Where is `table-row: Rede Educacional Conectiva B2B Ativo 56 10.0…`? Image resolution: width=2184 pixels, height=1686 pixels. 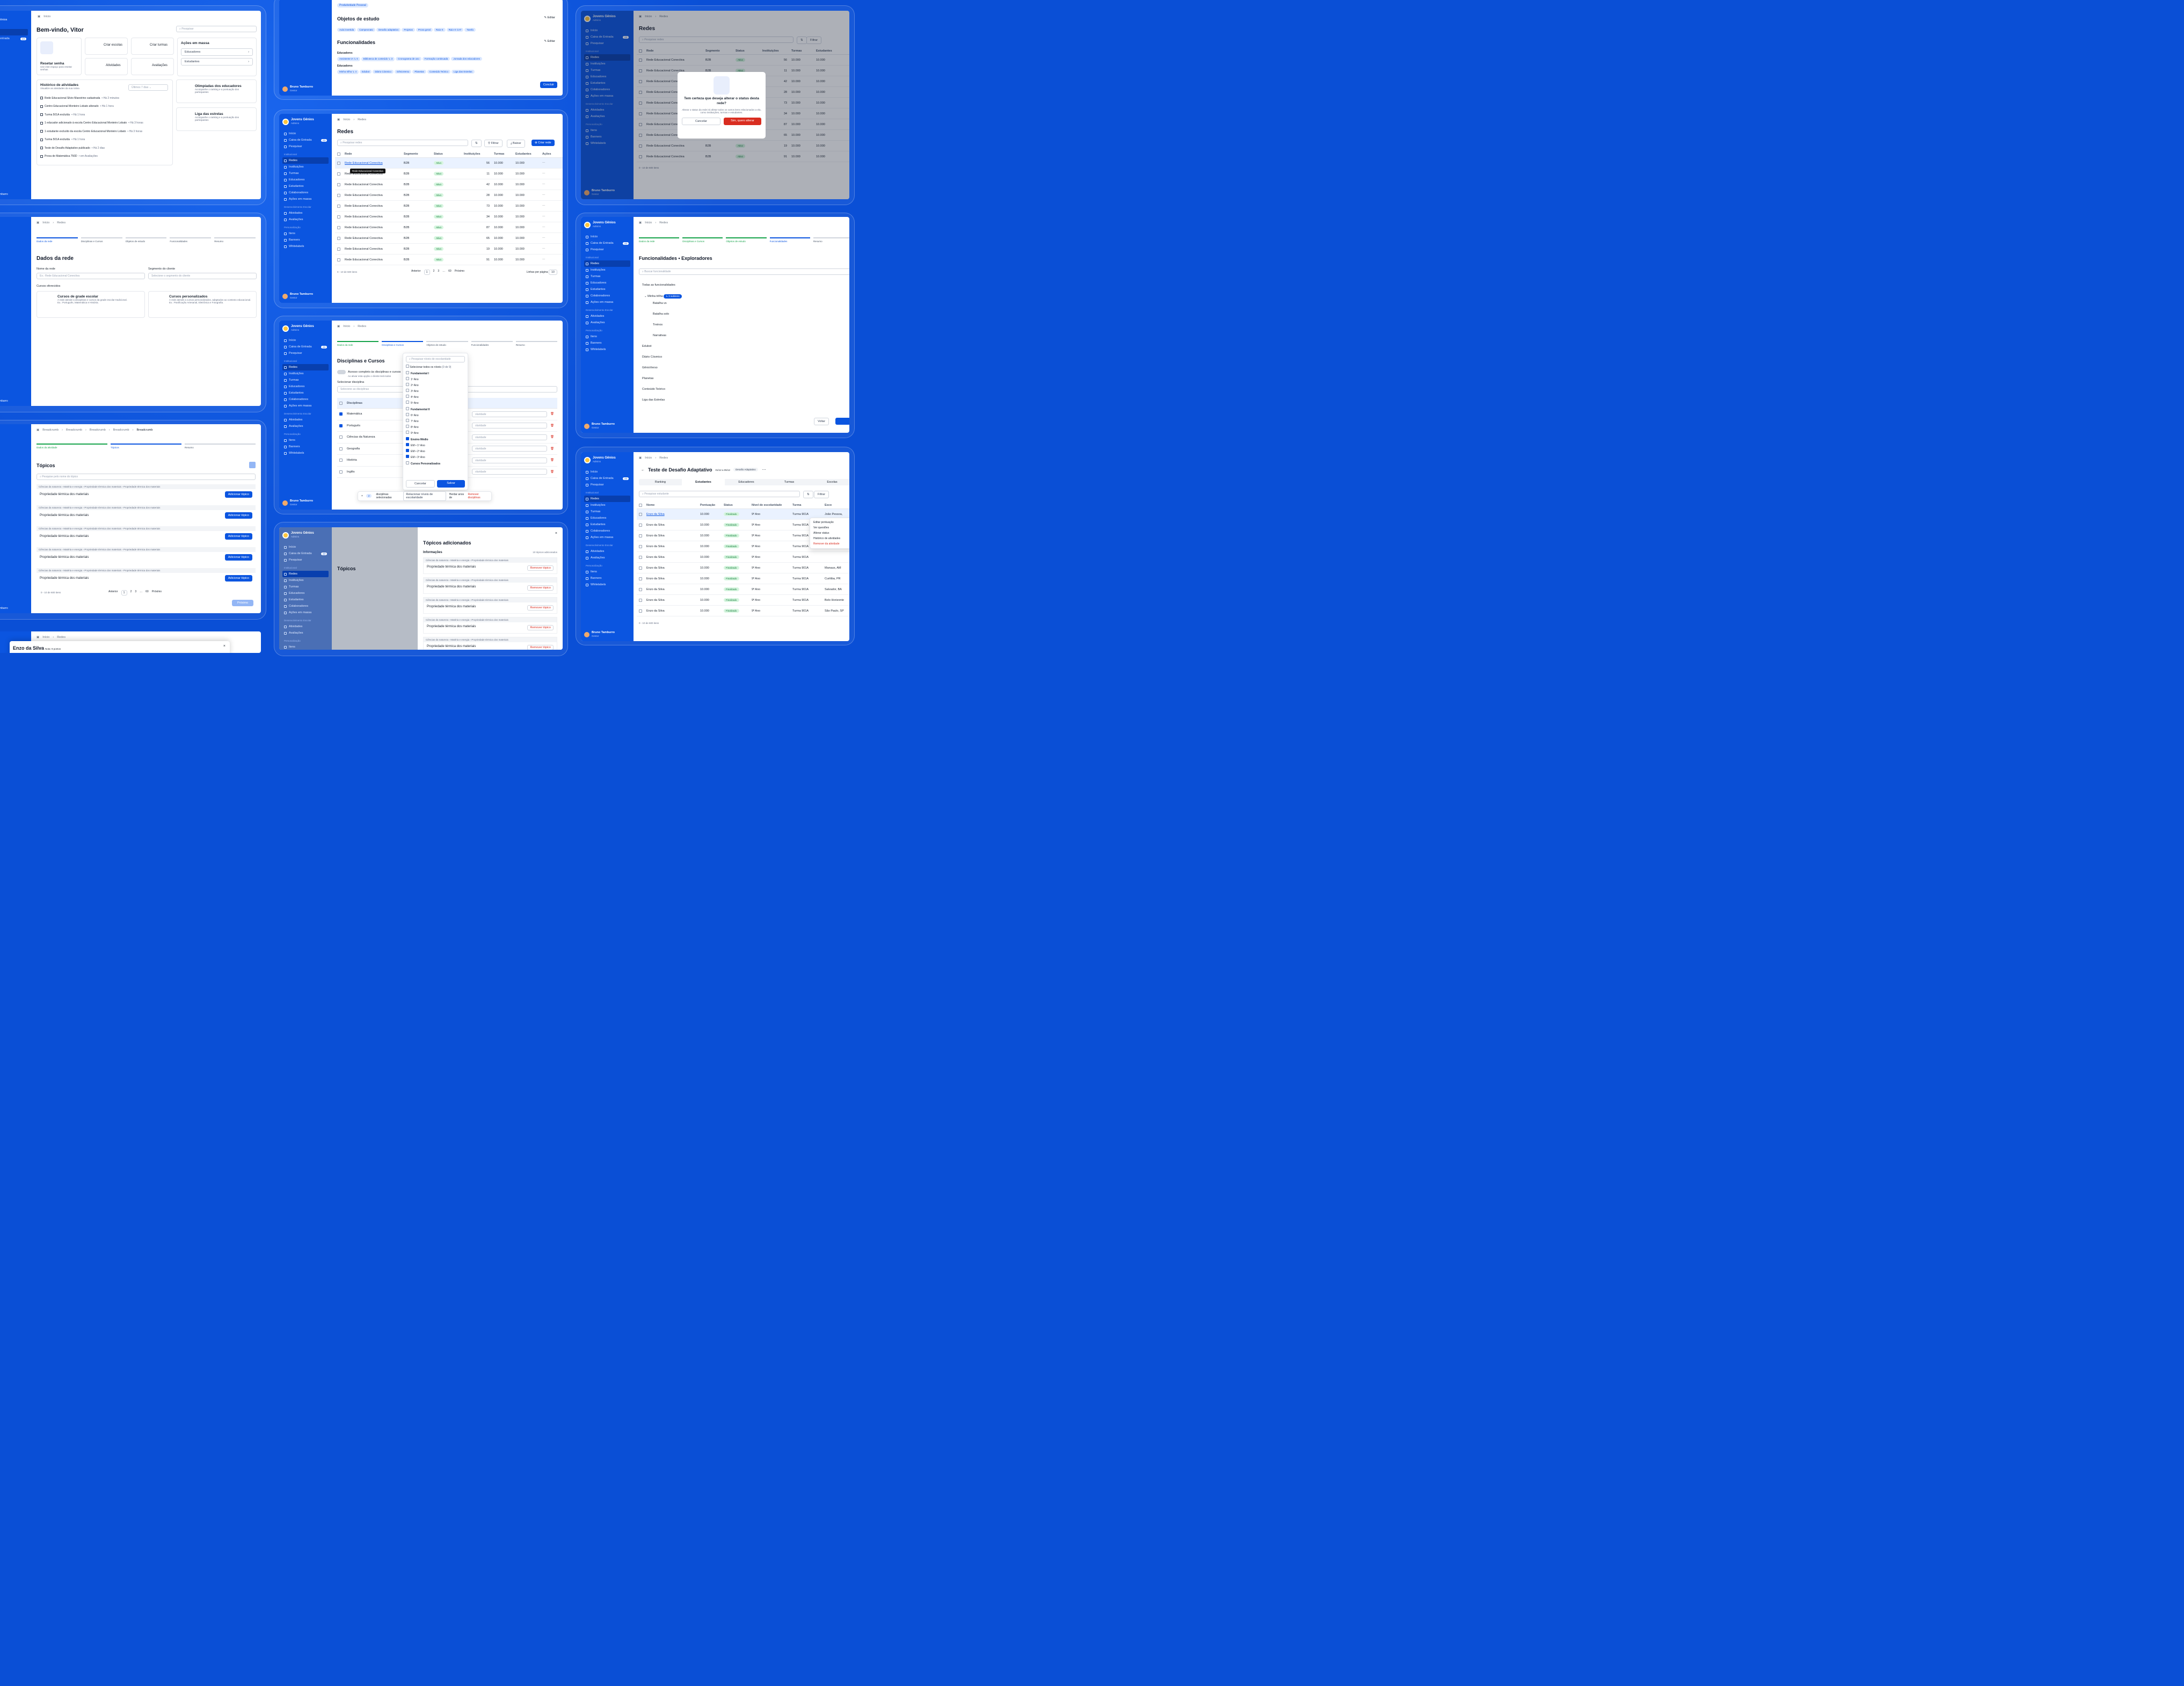 table-row: Rede Educacional Conectiva B2B Ativo 56 10.0… is located at coordinates (449, 163).